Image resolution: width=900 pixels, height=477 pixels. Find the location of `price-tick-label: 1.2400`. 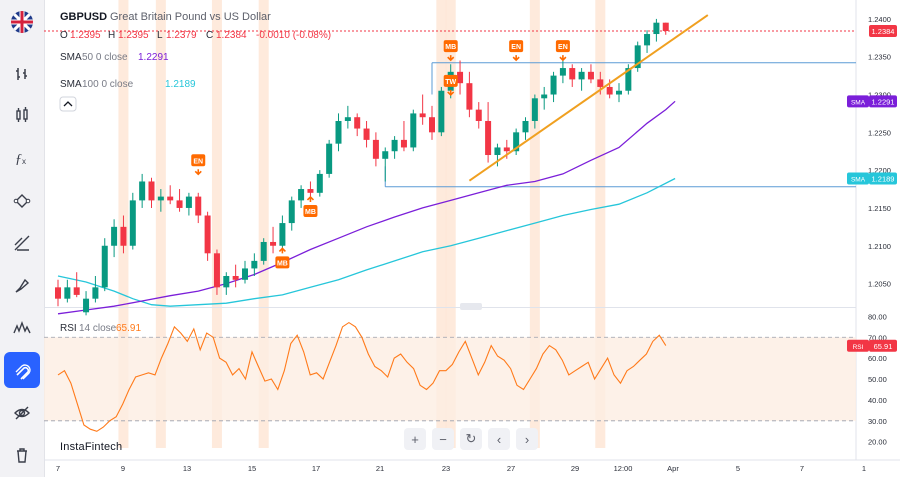

price-tick-label: 1.2400 is located at coordinates (879, 19).